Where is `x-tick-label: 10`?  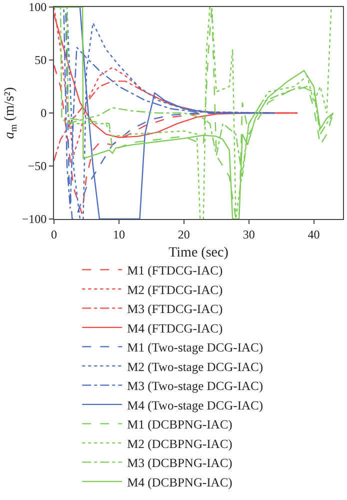 x-tick-label: 10 is located at coordinates (118, 234).